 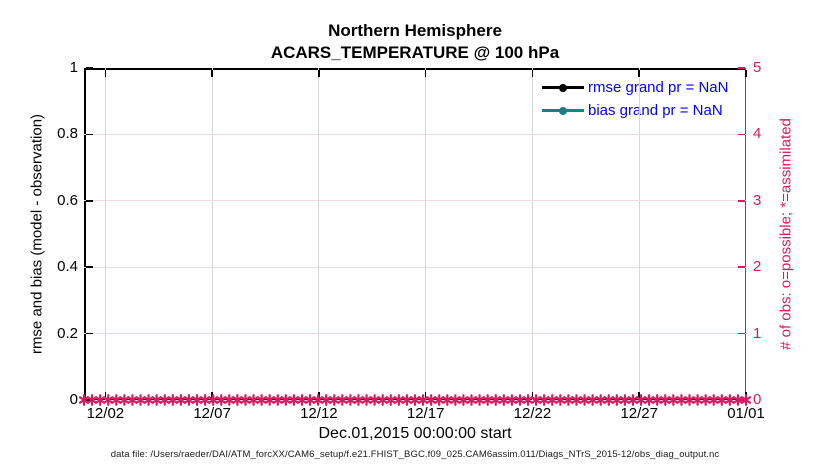 I want to click on axis-top-border, so click(x=415, y=69).